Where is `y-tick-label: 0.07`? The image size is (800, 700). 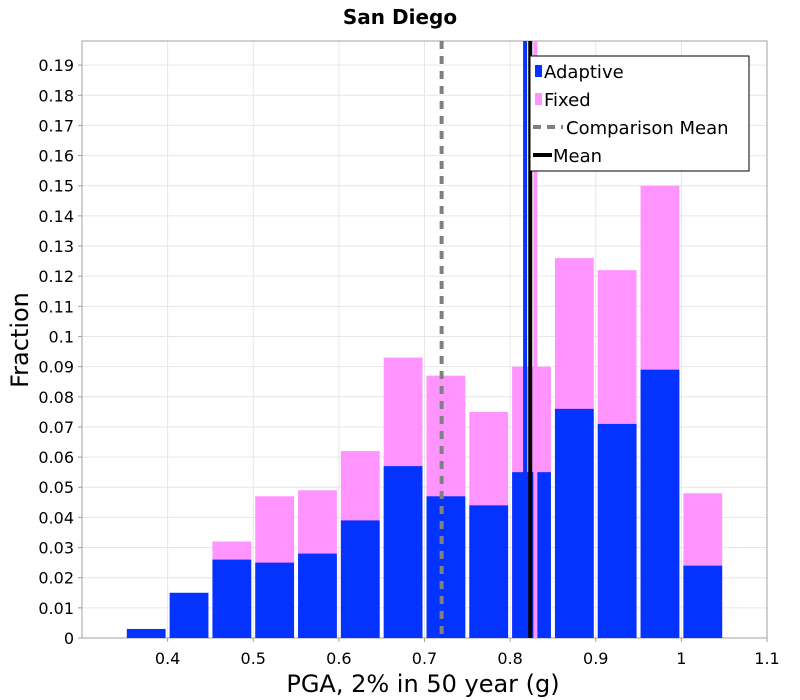
y-tick-label: 0.07 is located at coordinates (56, 427).